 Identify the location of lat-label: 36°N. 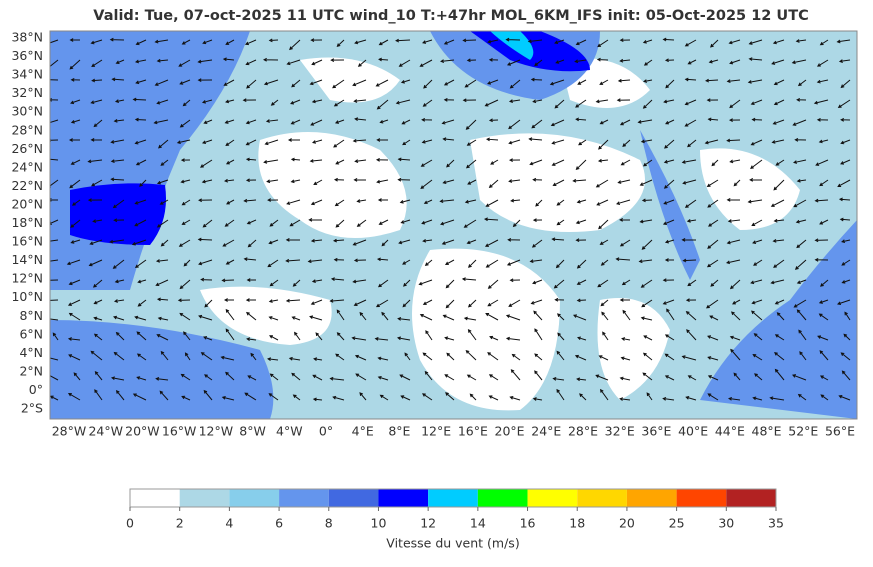
(27, 55).